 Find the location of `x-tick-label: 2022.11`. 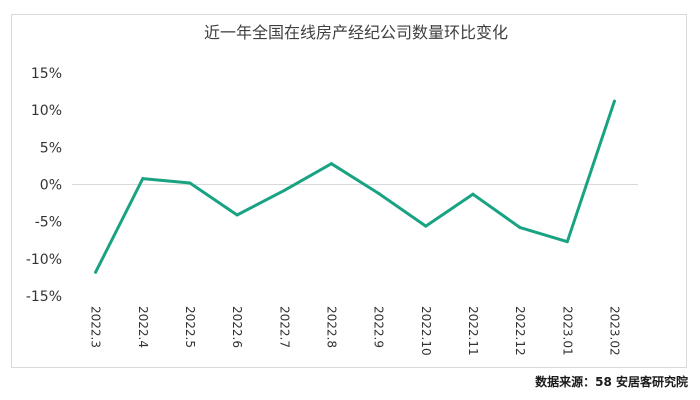

x-tick-label: 2022.11 is located at coordinates (473, 331).